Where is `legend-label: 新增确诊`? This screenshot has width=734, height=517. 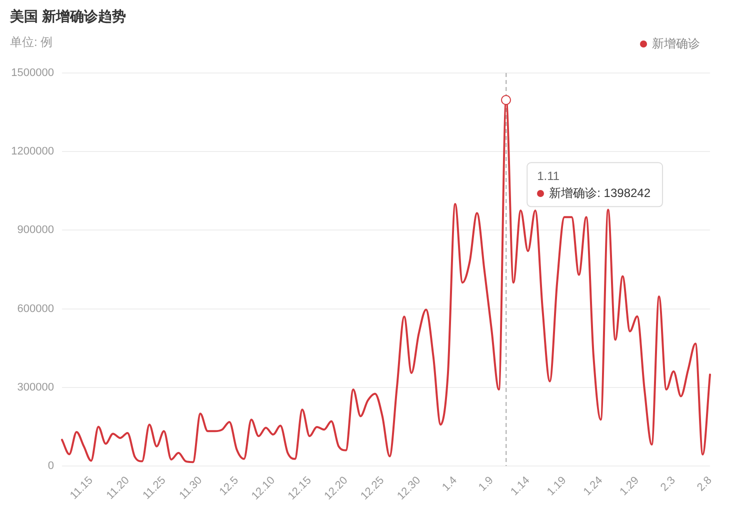 legend-label: 新增确诊 is located at coordinates (676, 43).